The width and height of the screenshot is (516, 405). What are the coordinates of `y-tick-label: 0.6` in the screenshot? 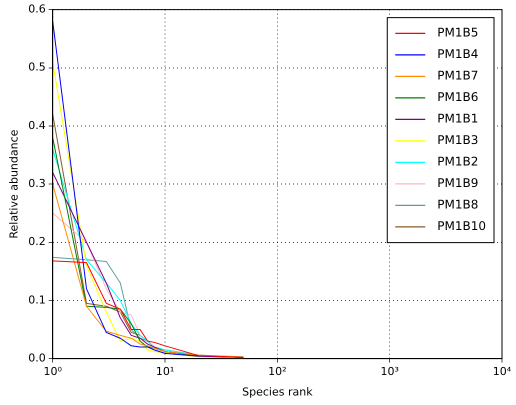 It's located at (37, 9).